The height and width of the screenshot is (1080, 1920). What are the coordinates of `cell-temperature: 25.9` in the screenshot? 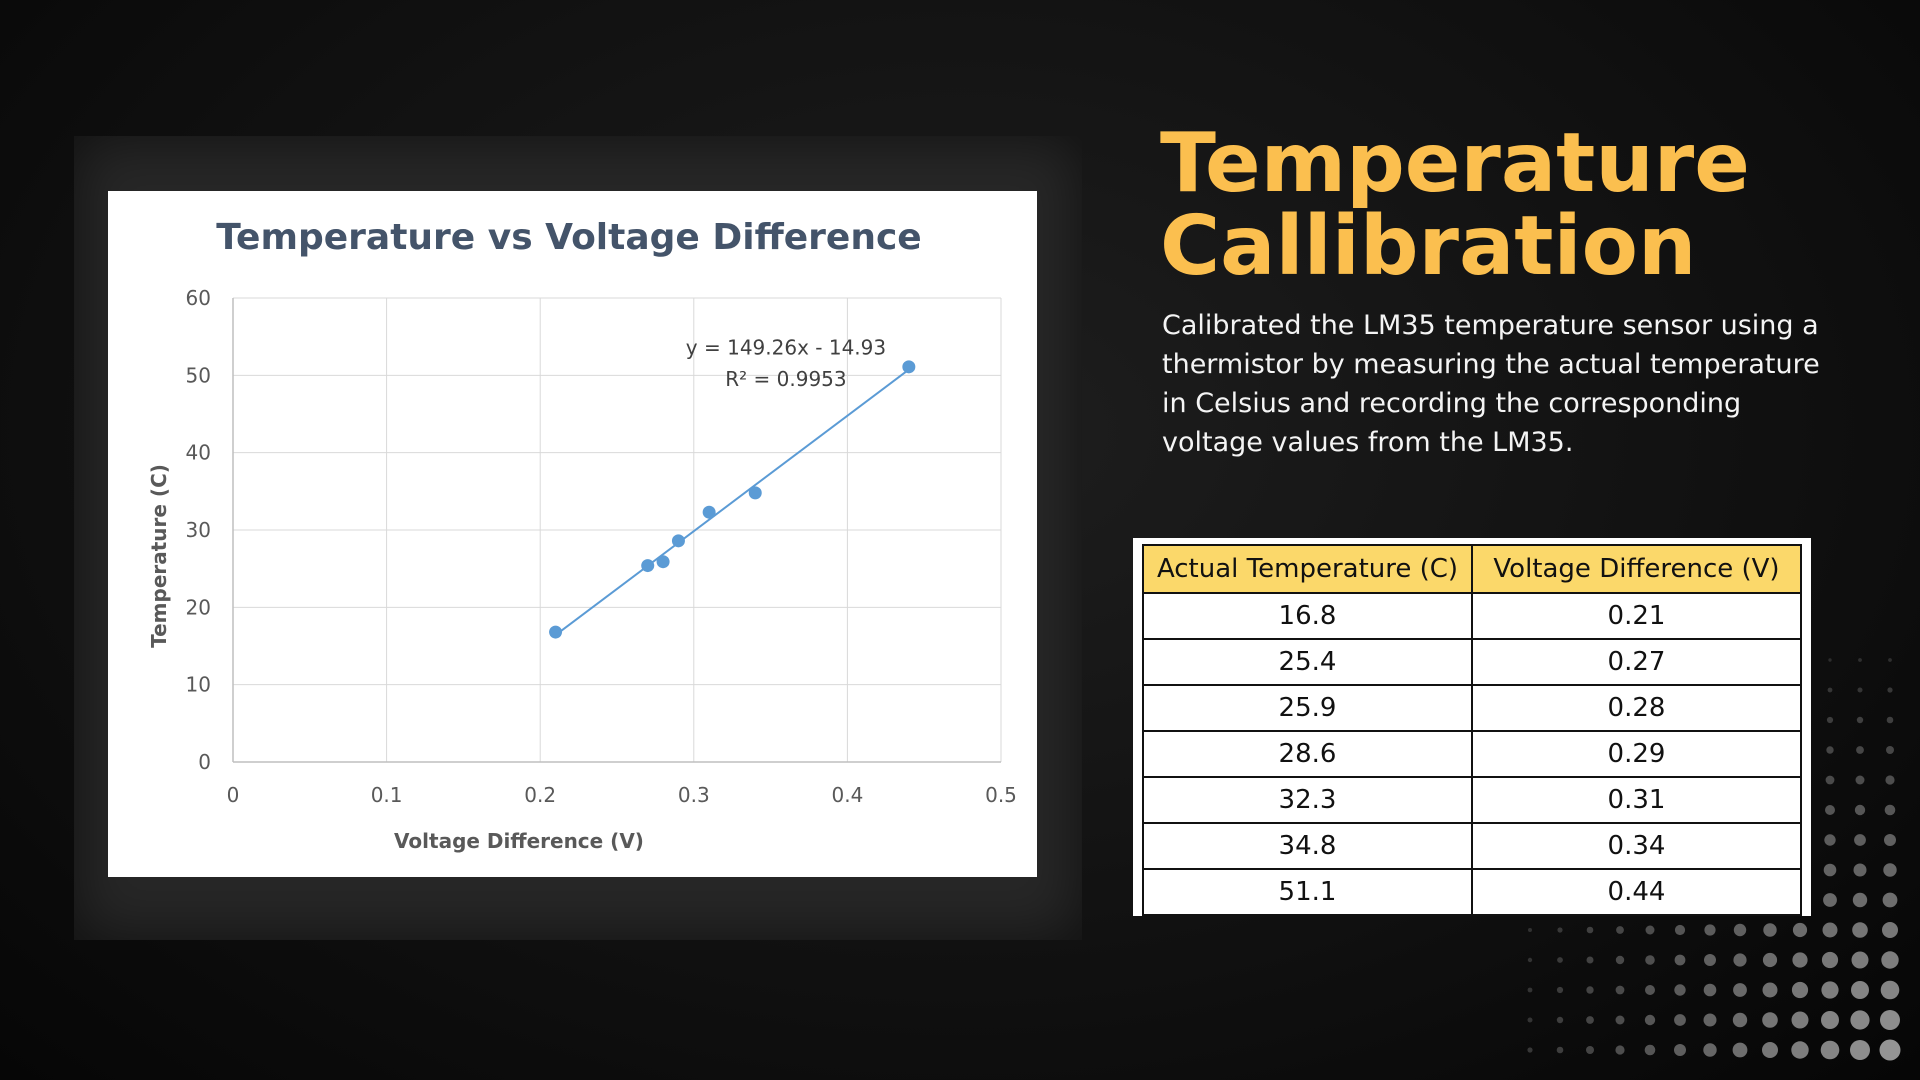 It's located at (1307, 708).